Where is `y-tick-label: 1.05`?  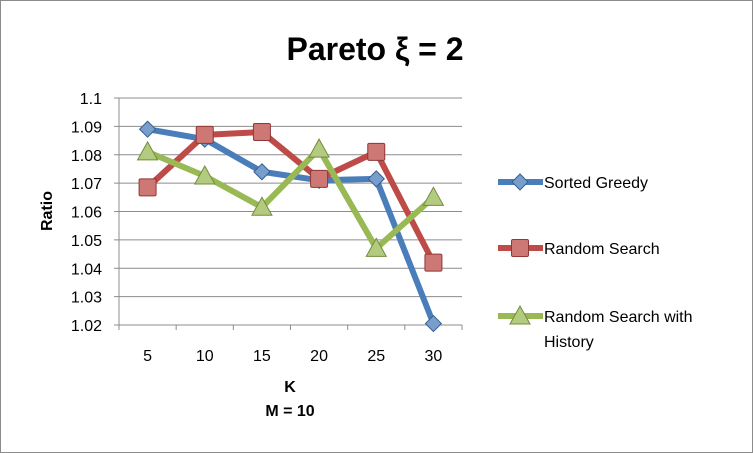
y-tick-label: 1.05 is located at coordinates (86, 241).